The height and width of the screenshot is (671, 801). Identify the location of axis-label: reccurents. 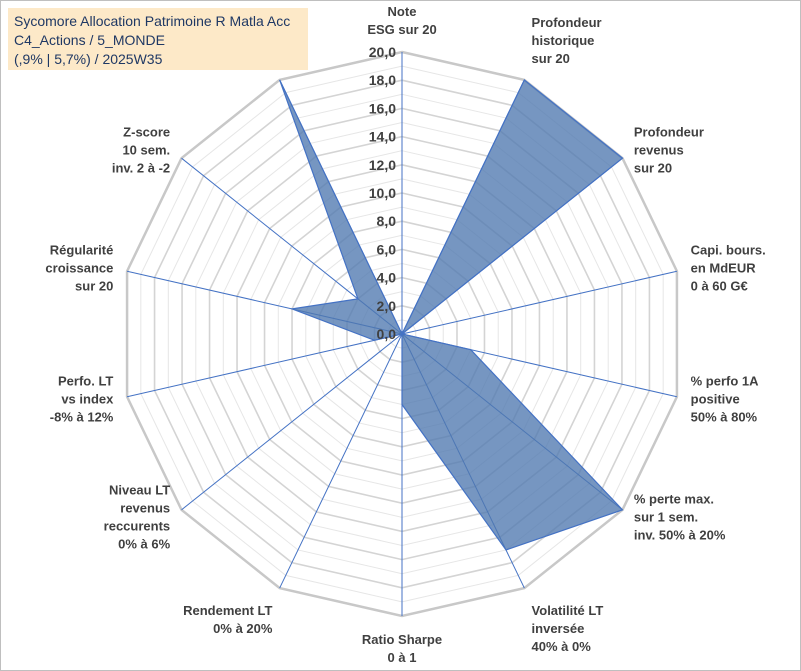
(137, 525).